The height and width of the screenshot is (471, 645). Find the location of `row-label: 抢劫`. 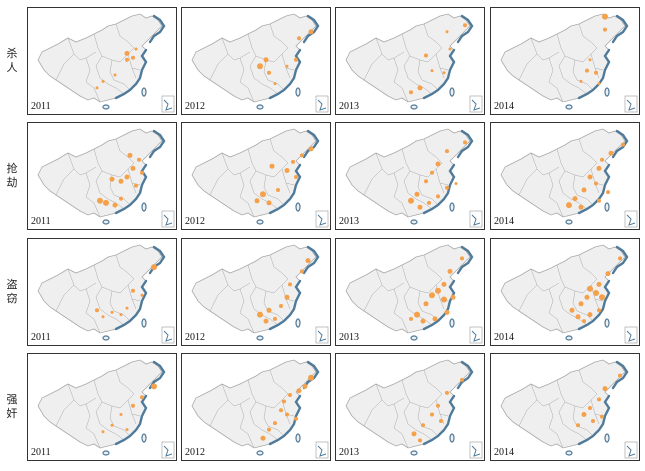

row-label: 抢劫 is located at coordinates (12, 176).